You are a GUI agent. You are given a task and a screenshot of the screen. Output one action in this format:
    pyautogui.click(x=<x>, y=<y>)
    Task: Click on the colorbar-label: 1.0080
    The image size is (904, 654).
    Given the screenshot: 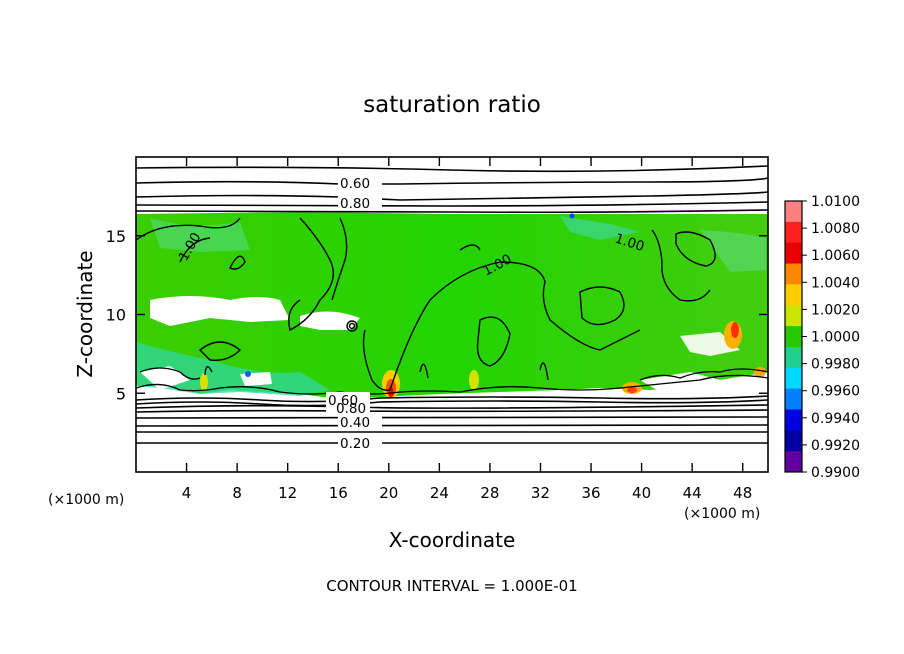 What is the action you would take?
    pyautogui.click(x=835, y=229)
    